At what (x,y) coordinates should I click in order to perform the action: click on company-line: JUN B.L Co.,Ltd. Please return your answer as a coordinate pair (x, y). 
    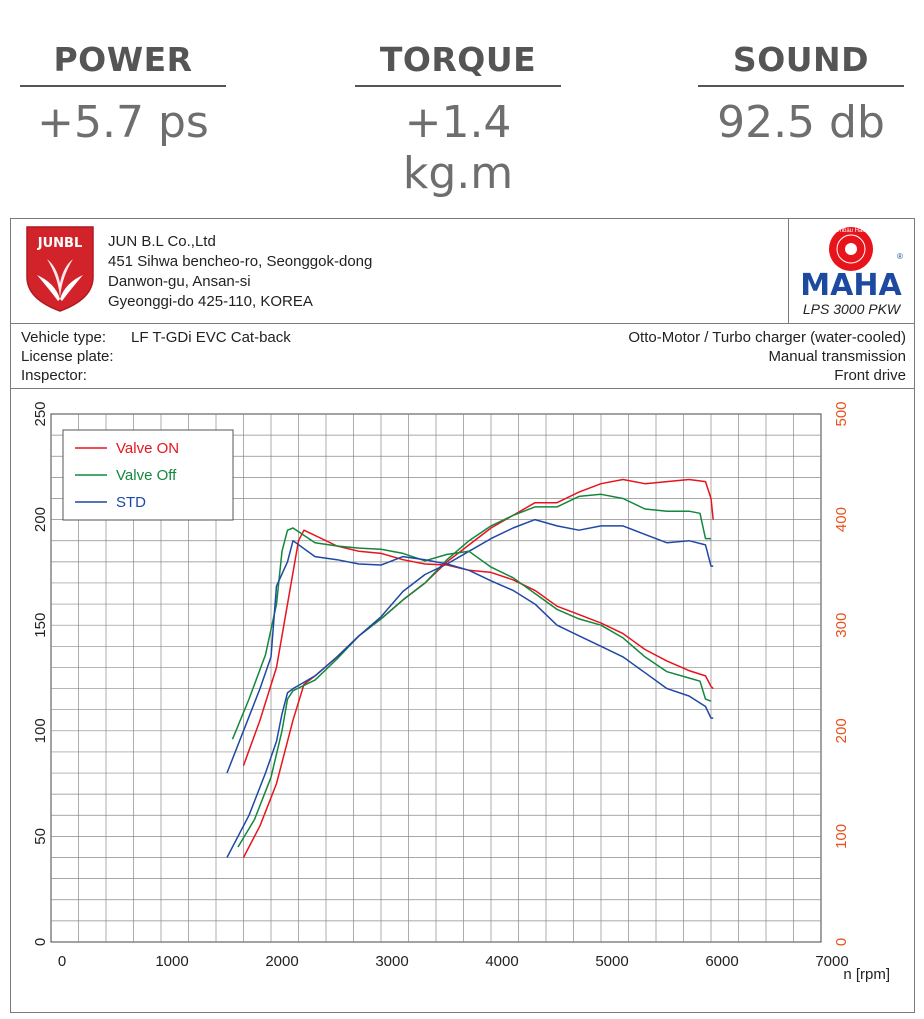
    Looking at the image, I should click on (162, 241).